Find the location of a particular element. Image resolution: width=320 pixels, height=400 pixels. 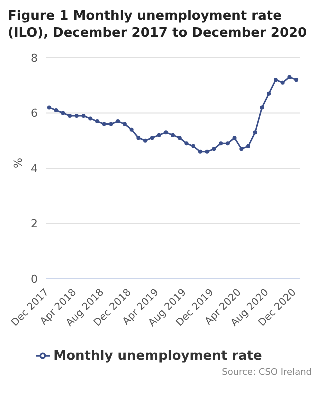

y-tick-label: 0 is located at coordinates (34, 279).